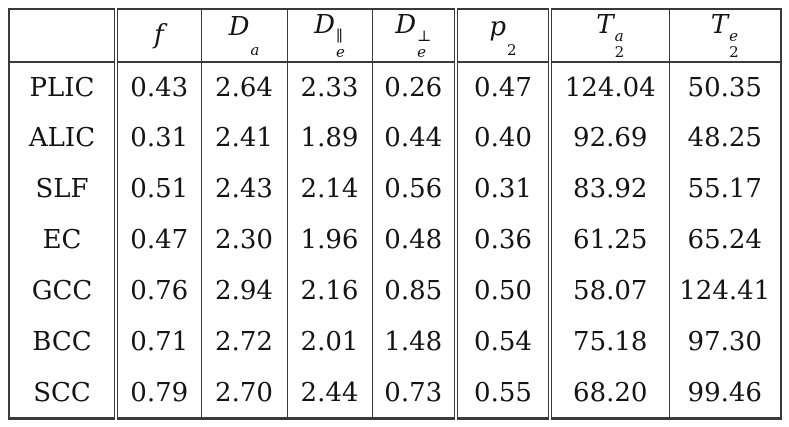  What do you see at coordinates (610, 342) in the screenshot?
I see `table-cell: 75.18` at bounding box center [610, 342].